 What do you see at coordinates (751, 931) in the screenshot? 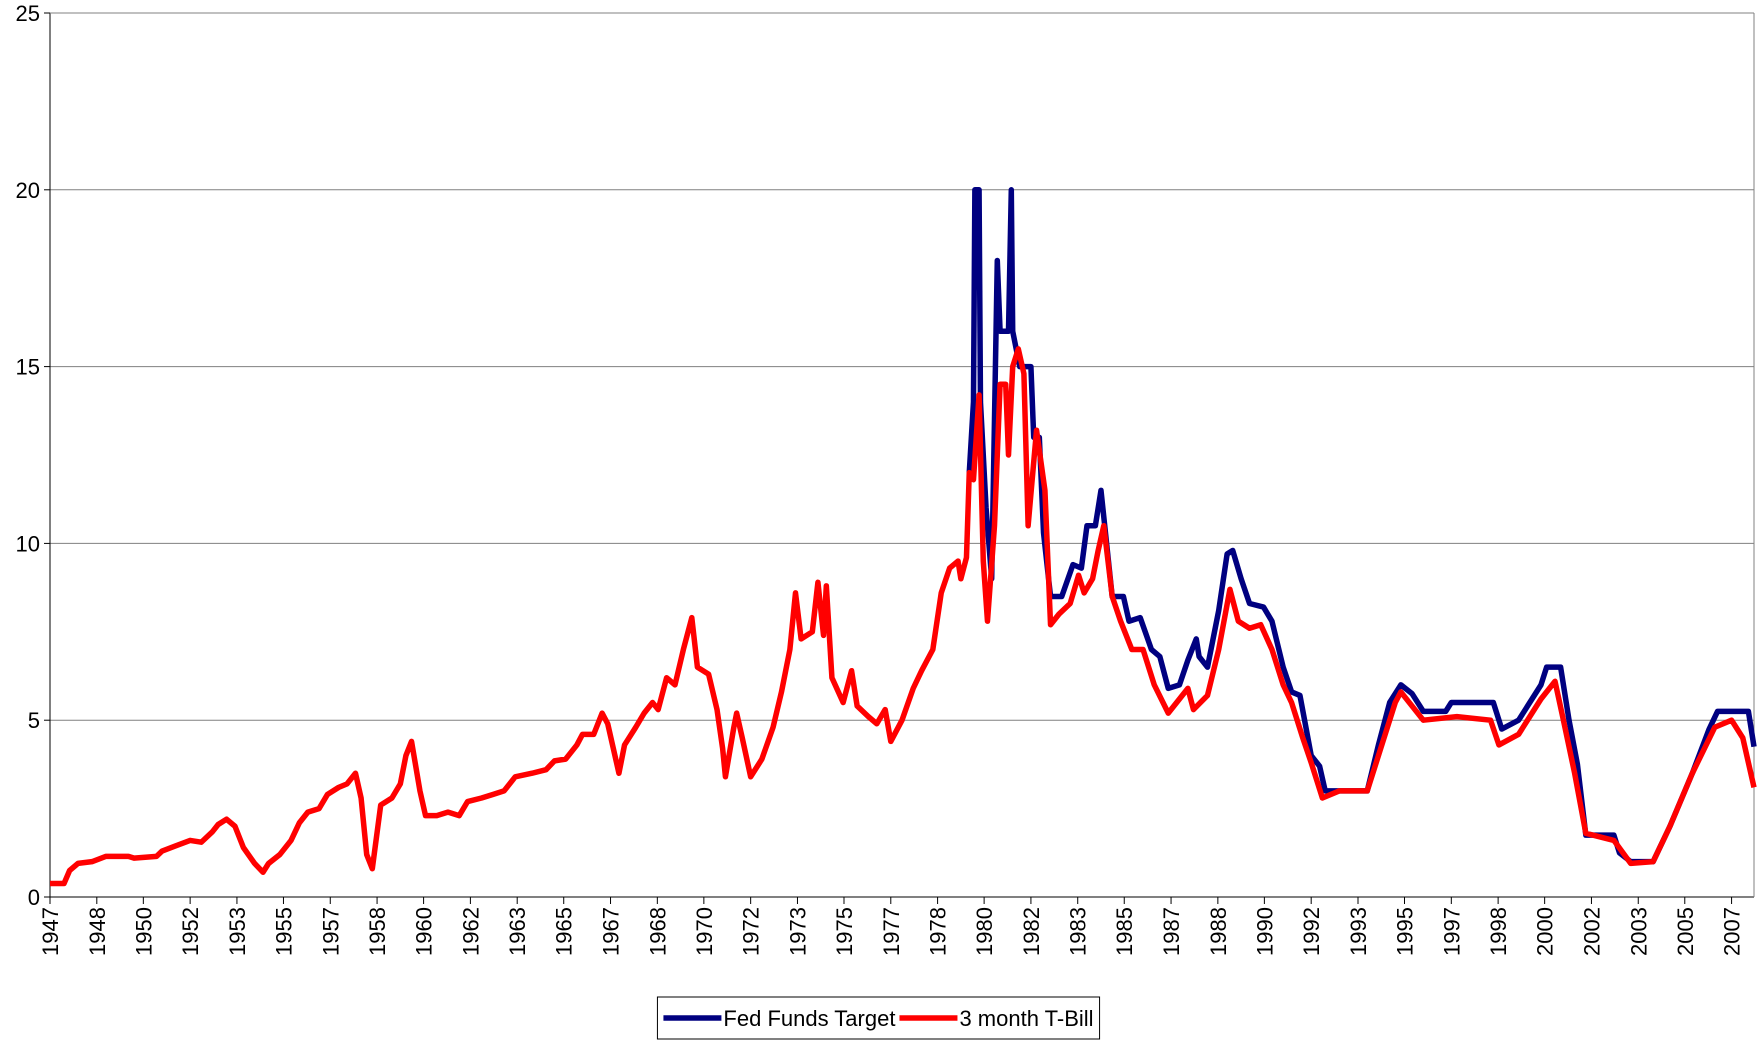
I see `x-tick-label: 1972` at bounding box center [751, 931].